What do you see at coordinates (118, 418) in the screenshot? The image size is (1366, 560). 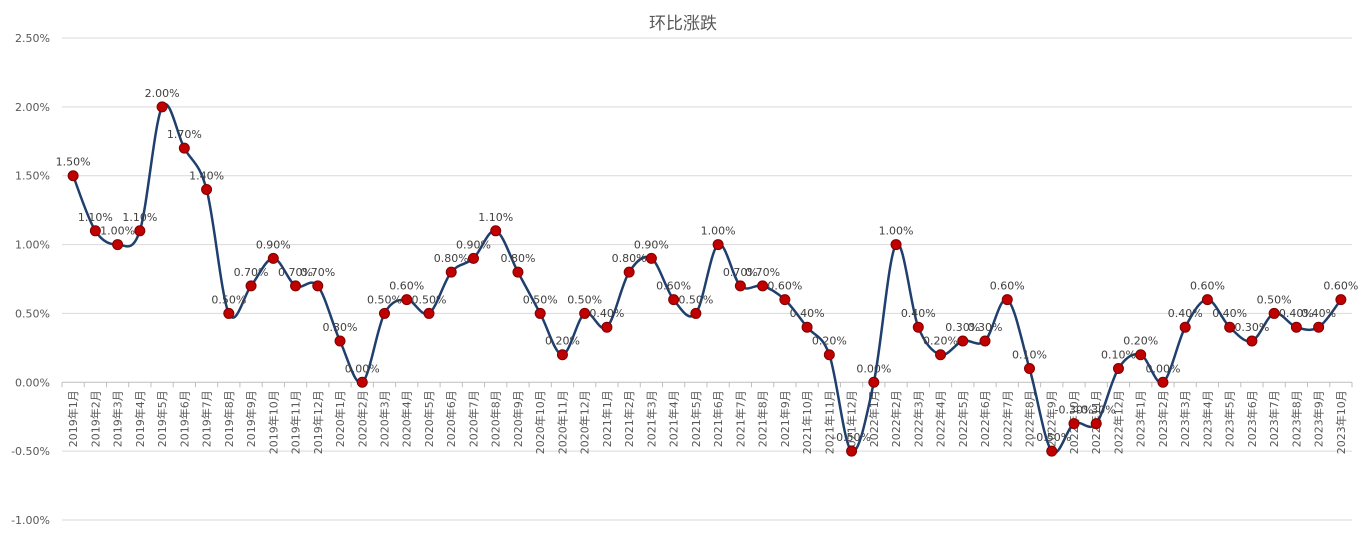 I see `x-tick-label: 2019年3月` at bounding box center [118, 418].